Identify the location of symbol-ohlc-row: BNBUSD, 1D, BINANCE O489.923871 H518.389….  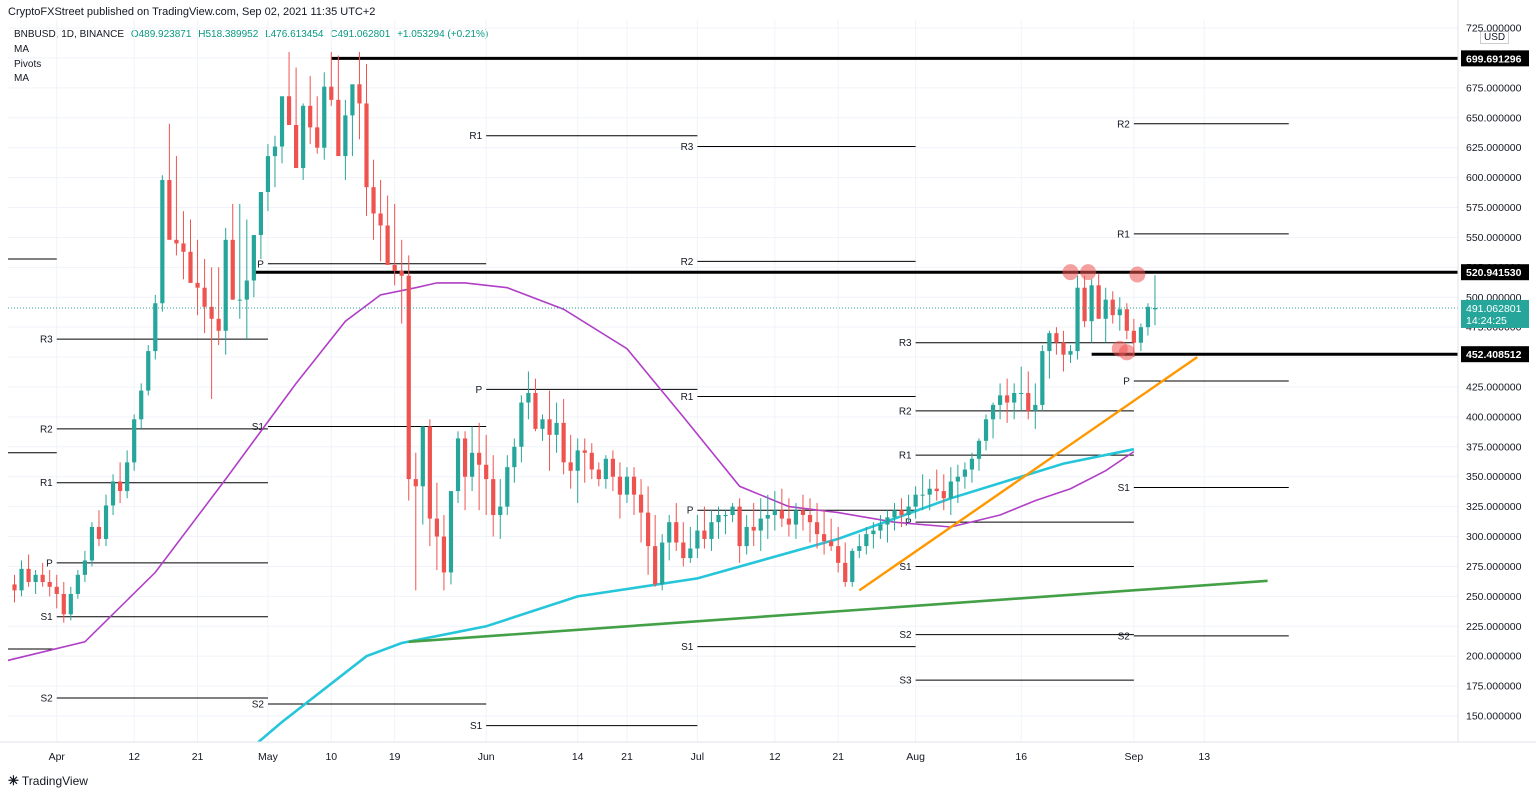
(253, 34).